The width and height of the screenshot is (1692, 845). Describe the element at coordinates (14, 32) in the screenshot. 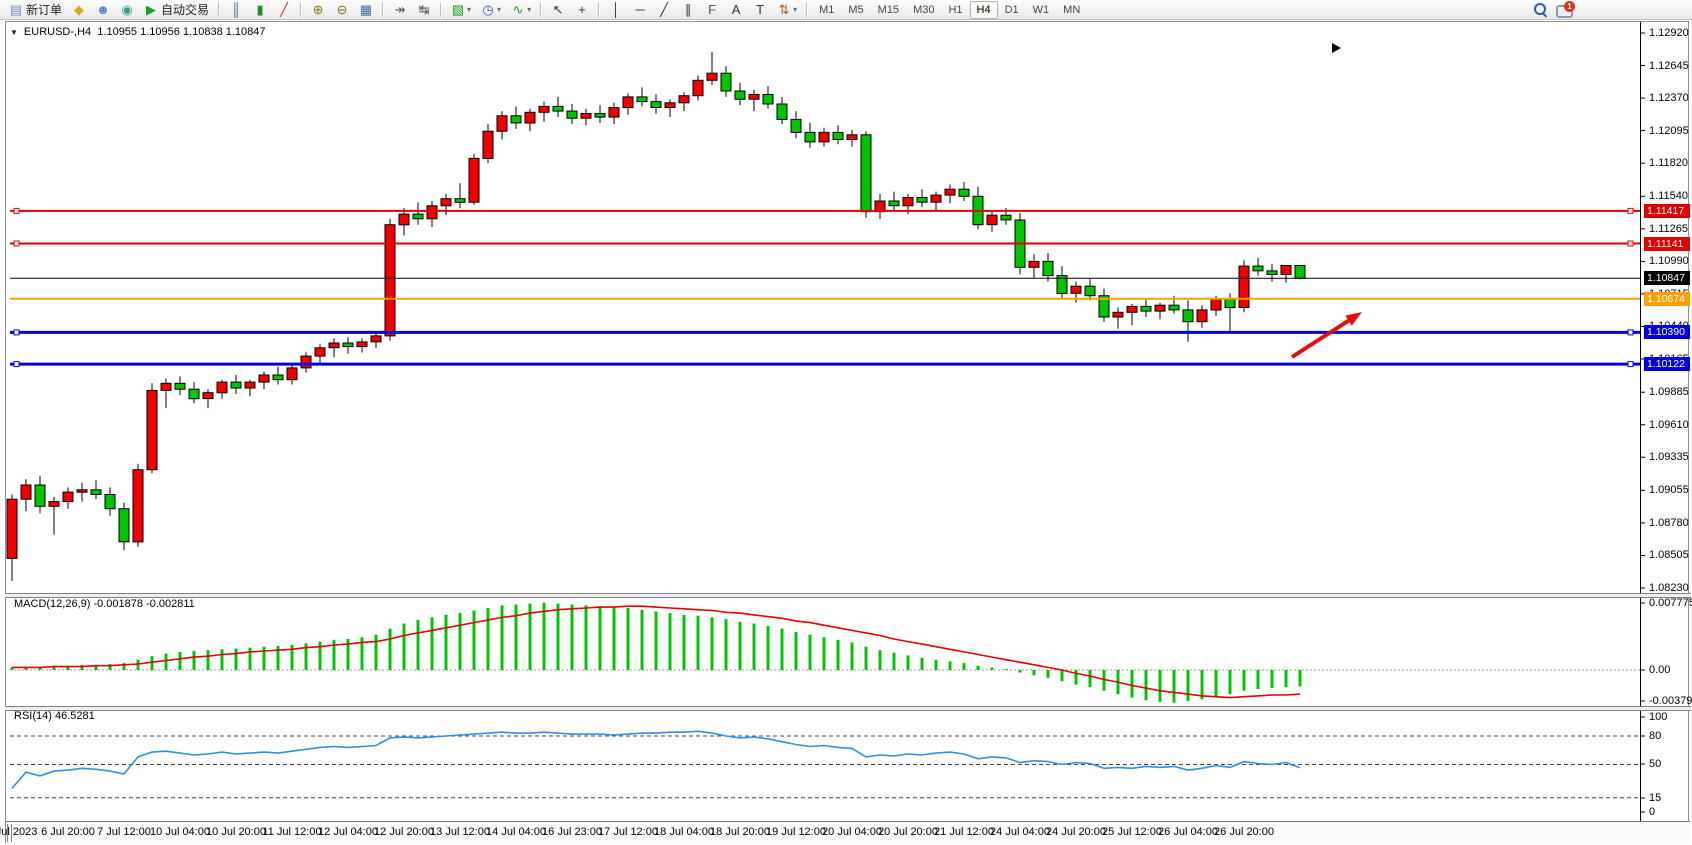

I see `one-click-trading-toggle: ▼` at that location.